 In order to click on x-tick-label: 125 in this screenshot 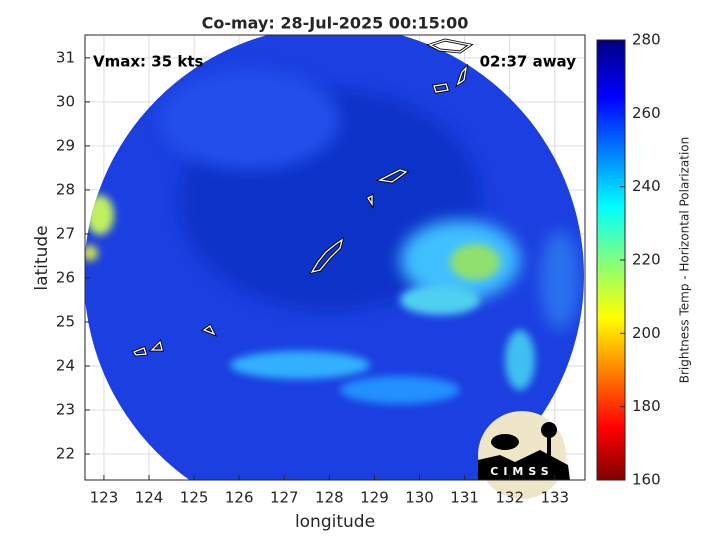, I will do `click(194, 498)`.